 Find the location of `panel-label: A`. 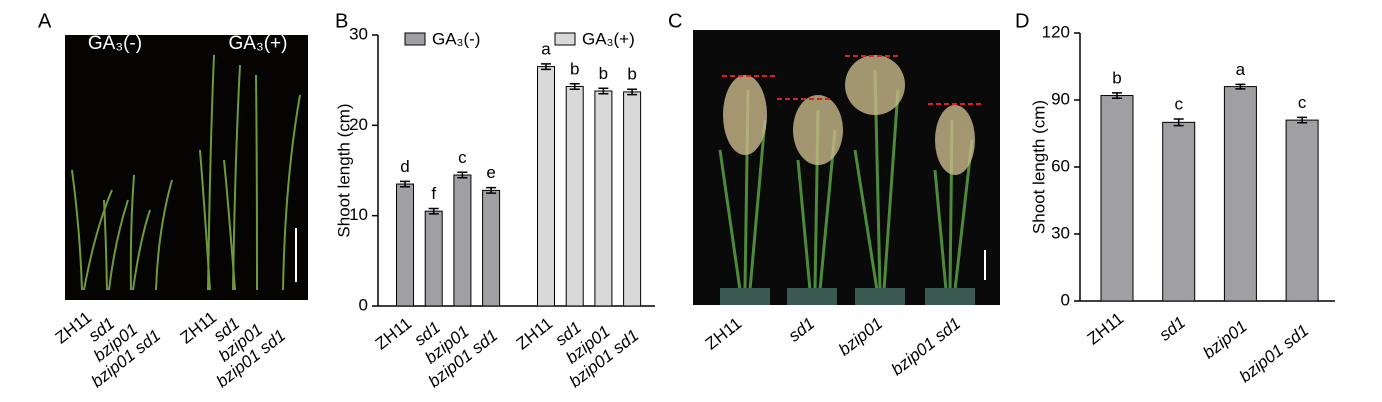

panel-label: A is located at coordinates (45, 21).